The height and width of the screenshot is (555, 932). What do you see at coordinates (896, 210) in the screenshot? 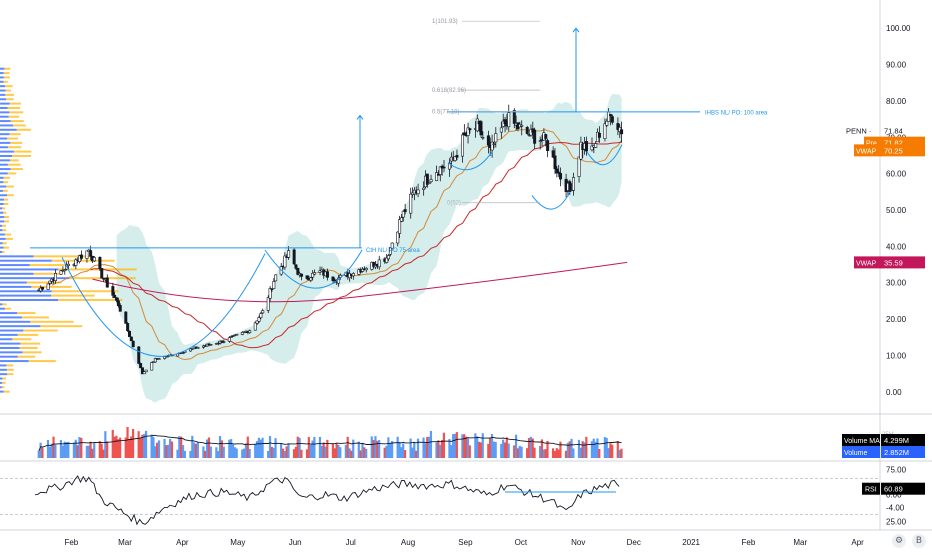
I see `price-tick-label: 50.00` at bounding box center [896, 210].